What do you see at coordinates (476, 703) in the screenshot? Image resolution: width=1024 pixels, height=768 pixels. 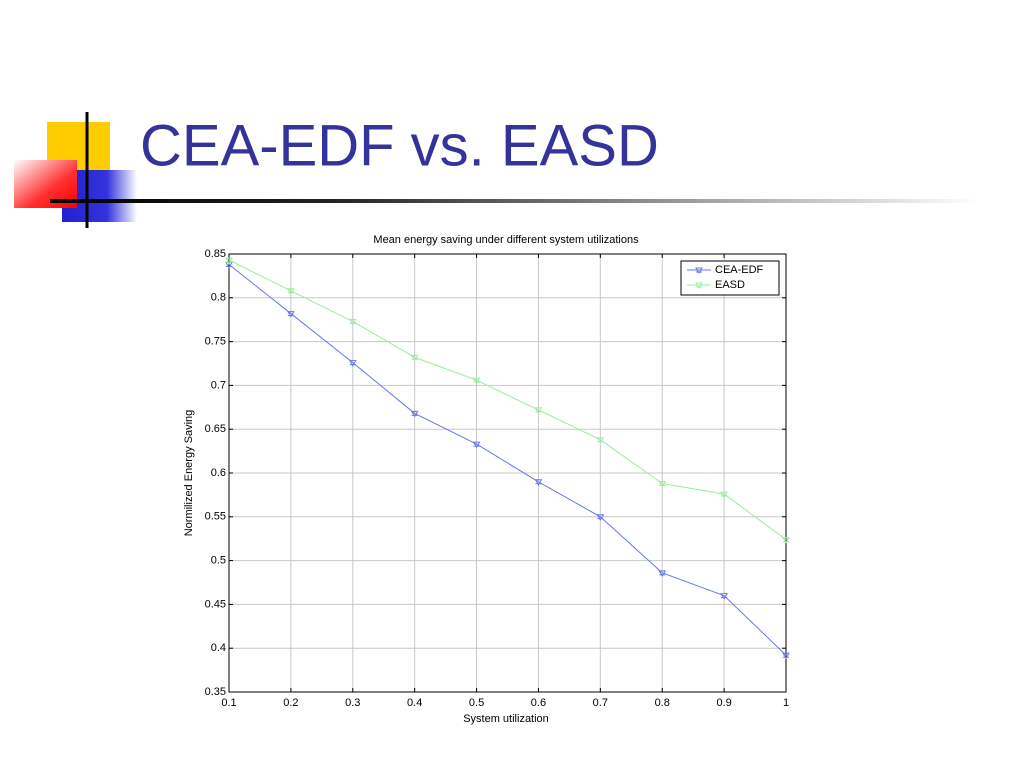 I see `x-tick-label: 0.5` at bounding box center [476, 703].